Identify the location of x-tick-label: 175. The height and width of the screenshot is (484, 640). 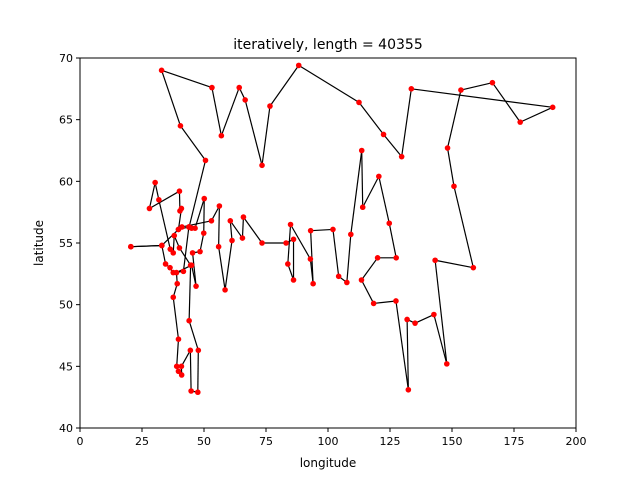
(514, 441).